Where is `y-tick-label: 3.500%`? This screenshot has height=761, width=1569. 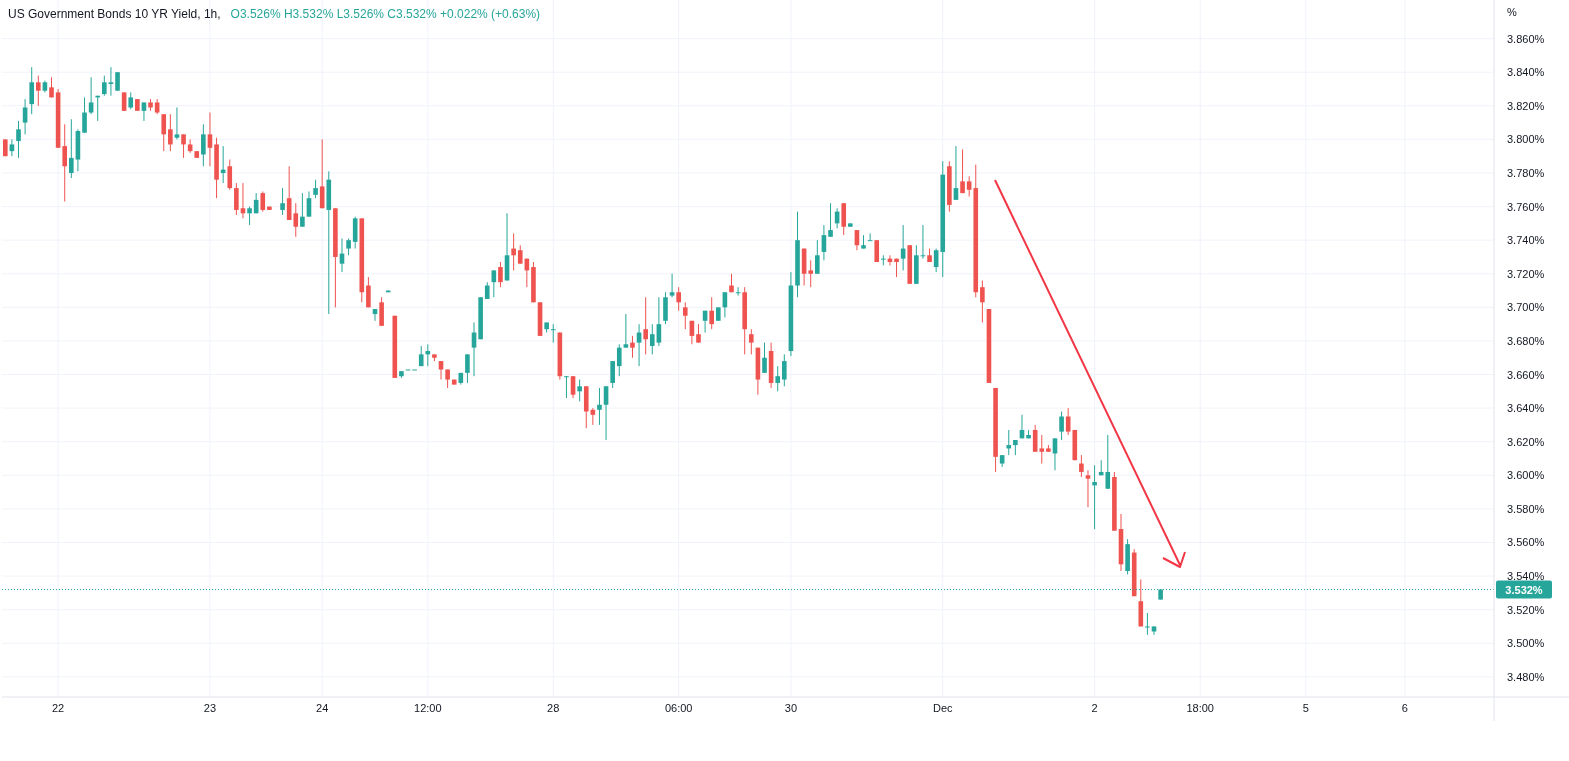
y-tick-label: 3.500% is located at coordinates (1526, 643).